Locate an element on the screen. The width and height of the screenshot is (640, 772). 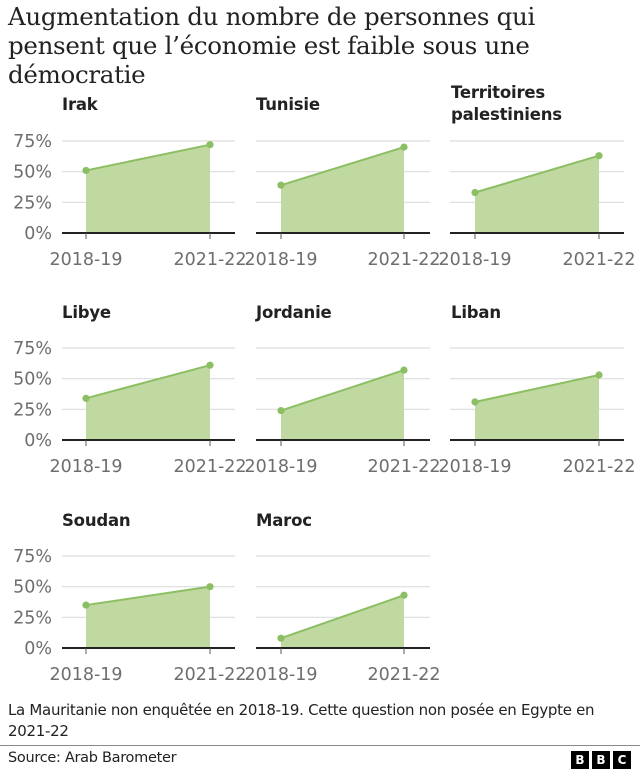
panel-title: Maroc is located at coordinates (284, 520).